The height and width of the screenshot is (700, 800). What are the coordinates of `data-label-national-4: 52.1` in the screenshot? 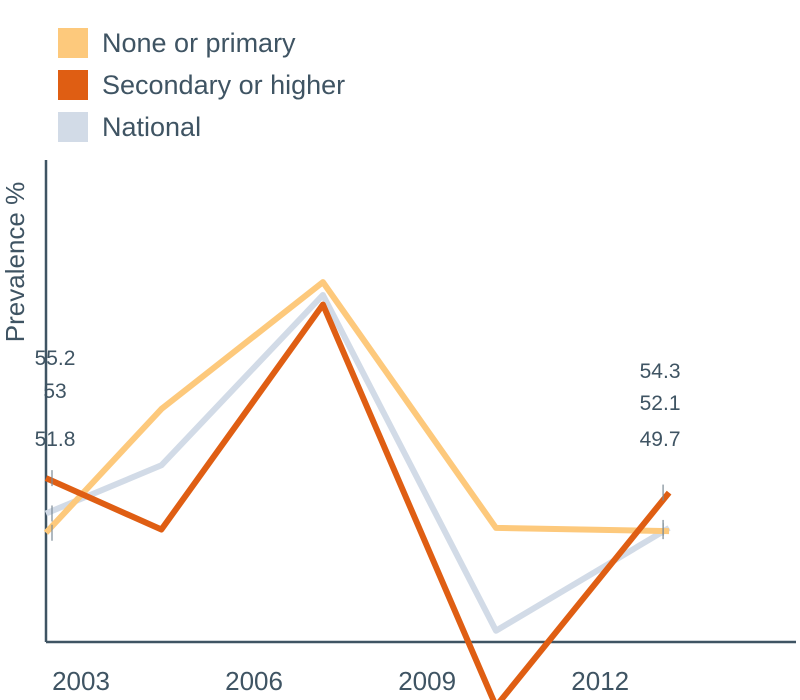 It's located at (660, 403).